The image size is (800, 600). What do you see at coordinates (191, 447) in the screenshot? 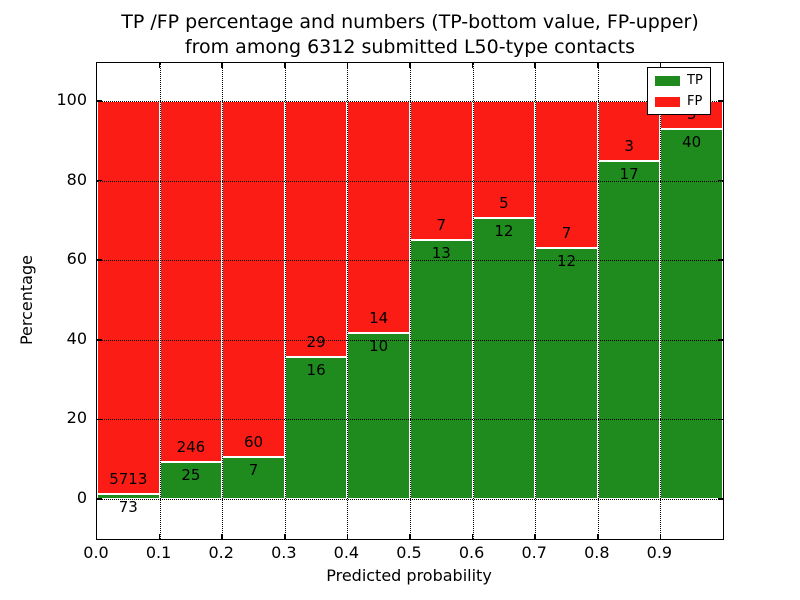
I see `bar-value-label-fp: 246` at bounding box center [191, 447].